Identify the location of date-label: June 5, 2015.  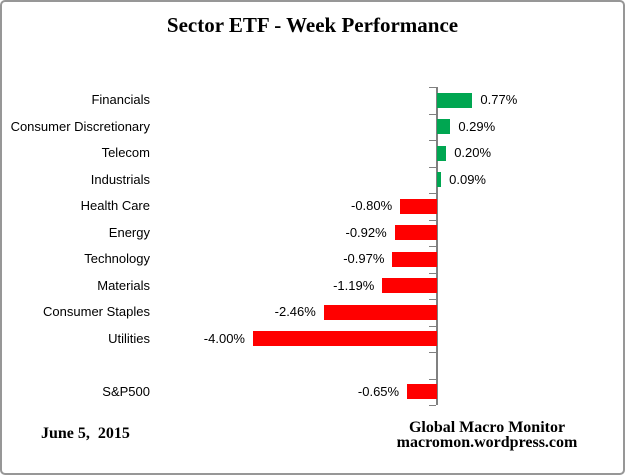
(85, 433).